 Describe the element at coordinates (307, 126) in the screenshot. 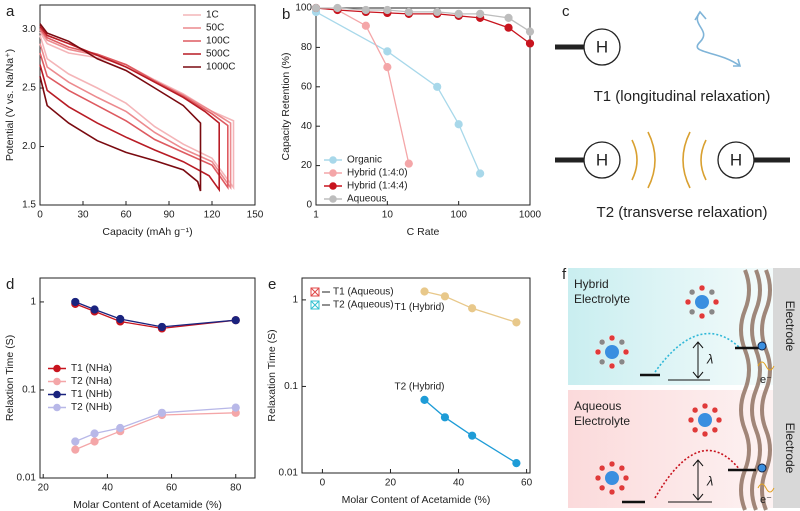

I see `y-tick-label: 40` at that location.